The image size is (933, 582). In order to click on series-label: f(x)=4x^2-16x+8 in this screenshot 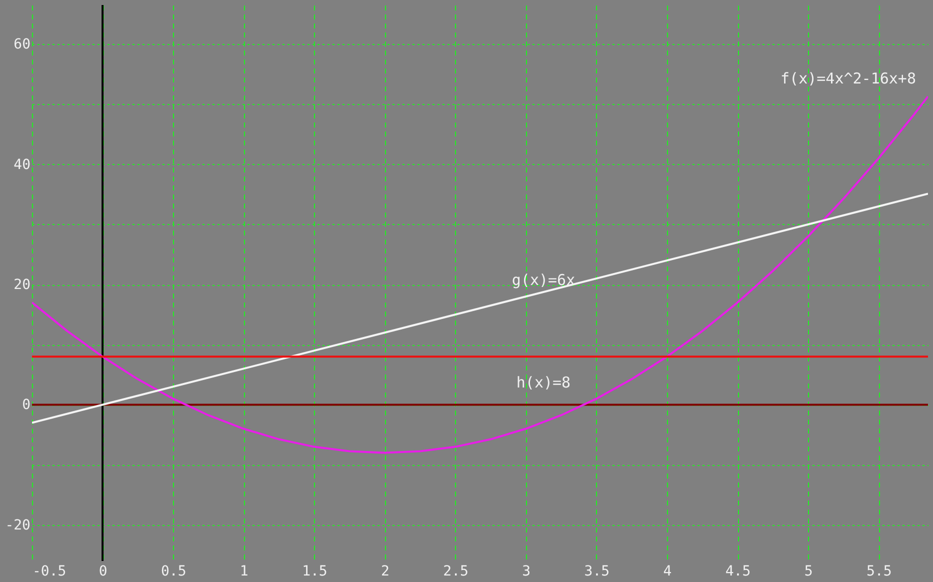, I will do `click(848, 78)`.